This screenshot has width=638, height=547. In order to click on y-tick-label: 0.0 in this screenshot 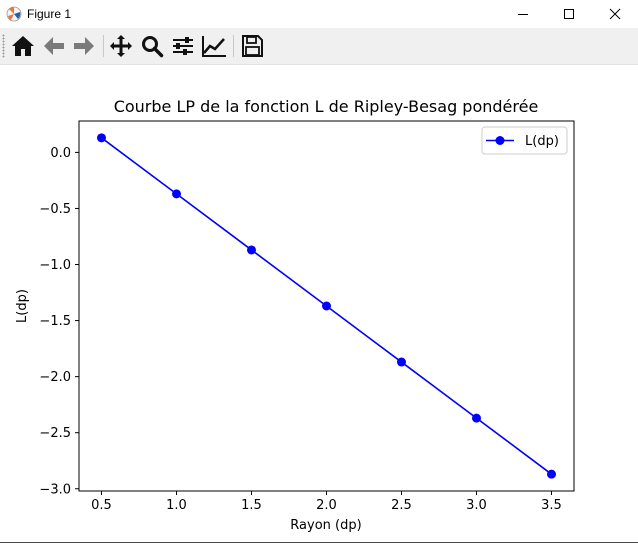, I will do `click(60, 153)`.